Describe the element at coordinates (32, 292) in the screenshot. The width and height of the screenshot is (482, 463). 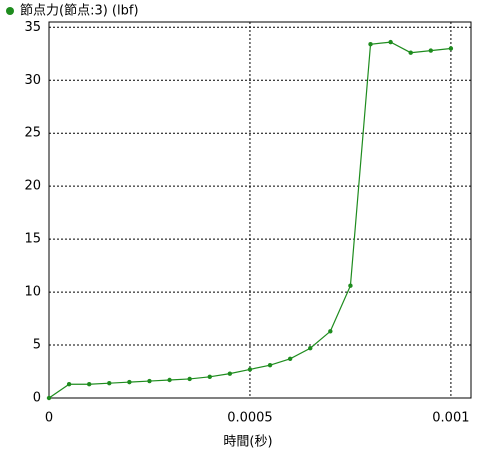
I see `y-tick-label: 10` at that location.